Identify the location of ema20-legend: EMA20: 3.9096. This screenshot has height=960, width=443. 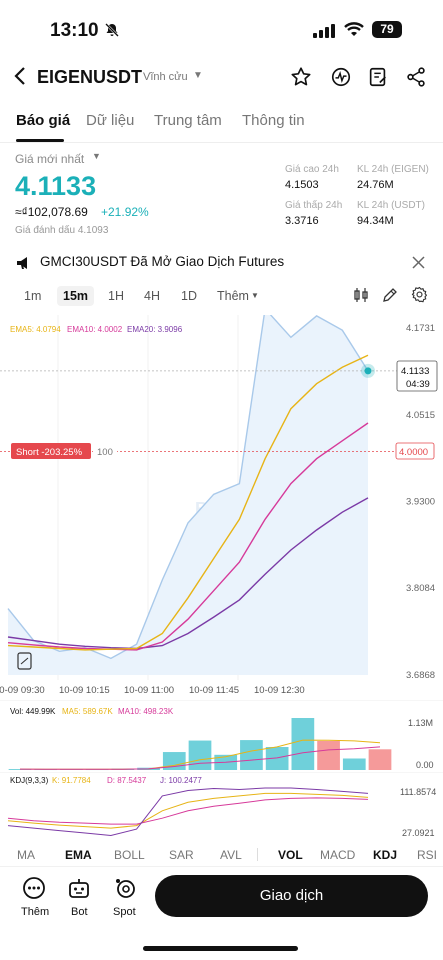
(155, 329).